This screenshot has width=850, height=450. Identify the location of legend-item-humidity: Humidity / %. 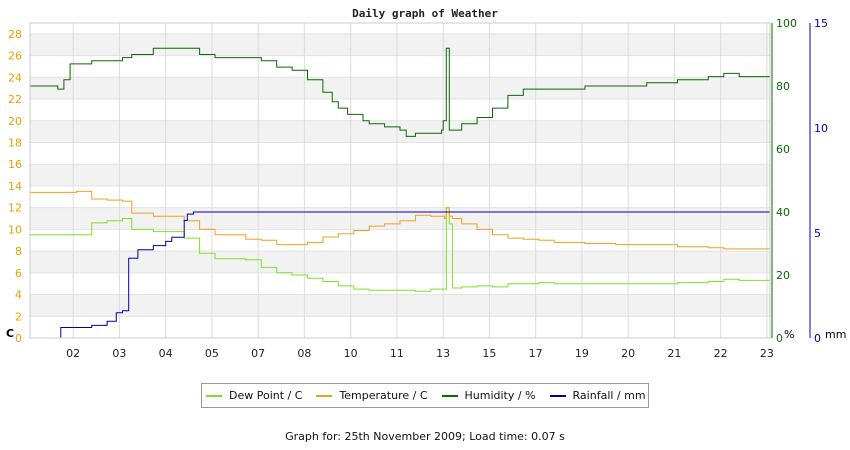
(488, 395).